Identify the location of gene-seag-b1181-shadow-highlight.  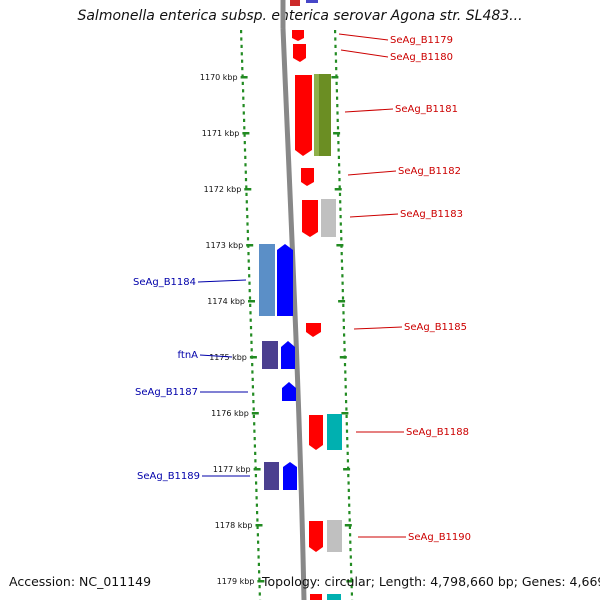
(316, 115).